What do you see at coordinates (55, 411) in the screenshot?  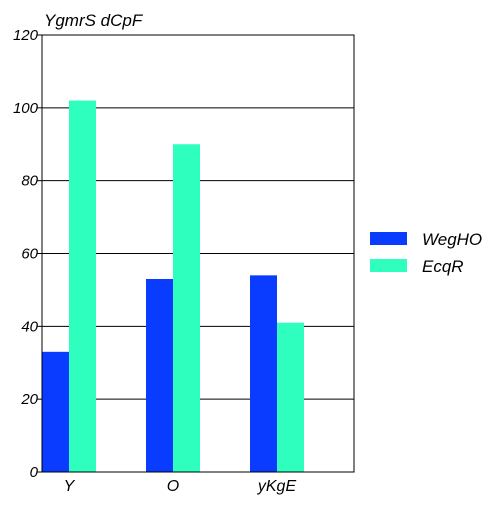 I see `bar-WegHO-Y` at bounding box center [55, 411].